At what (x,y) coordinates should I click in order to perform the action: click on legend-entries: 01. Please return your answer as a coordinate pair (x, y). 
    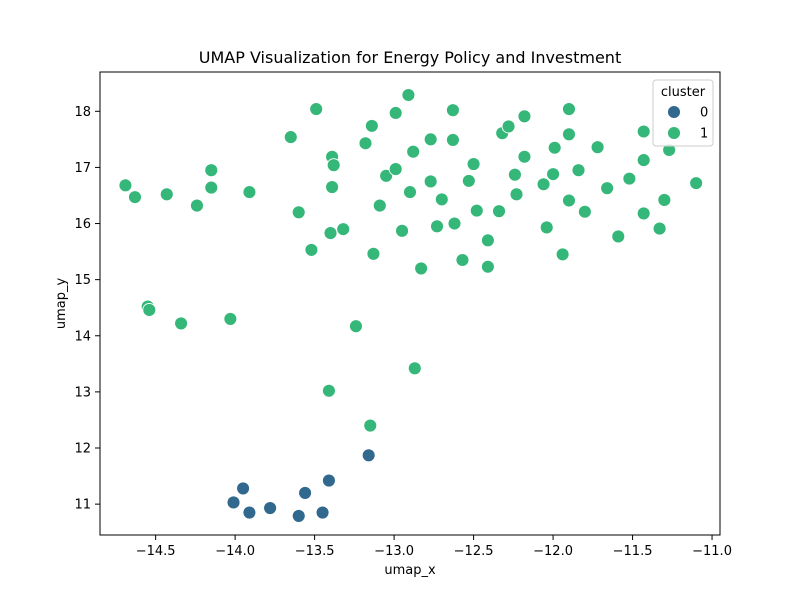
    Looking at the image, I should click on (687, 123).